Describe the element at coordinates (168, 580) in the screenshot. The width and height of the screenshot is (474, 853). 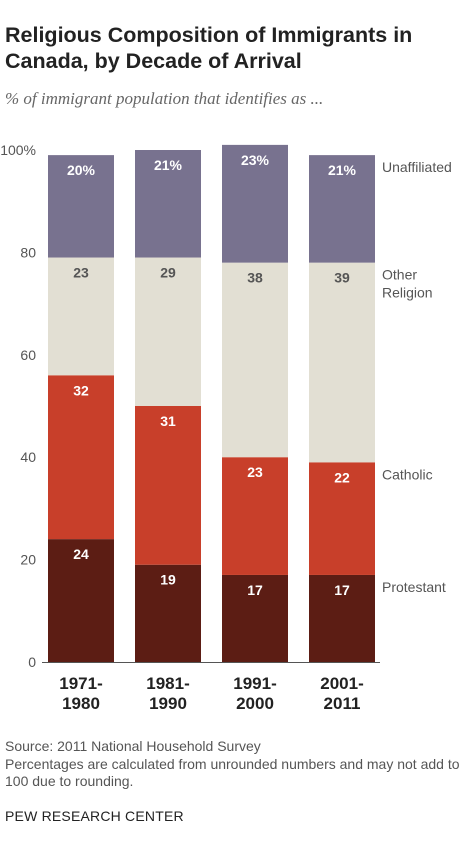
I see `data-label: 19` at that location.